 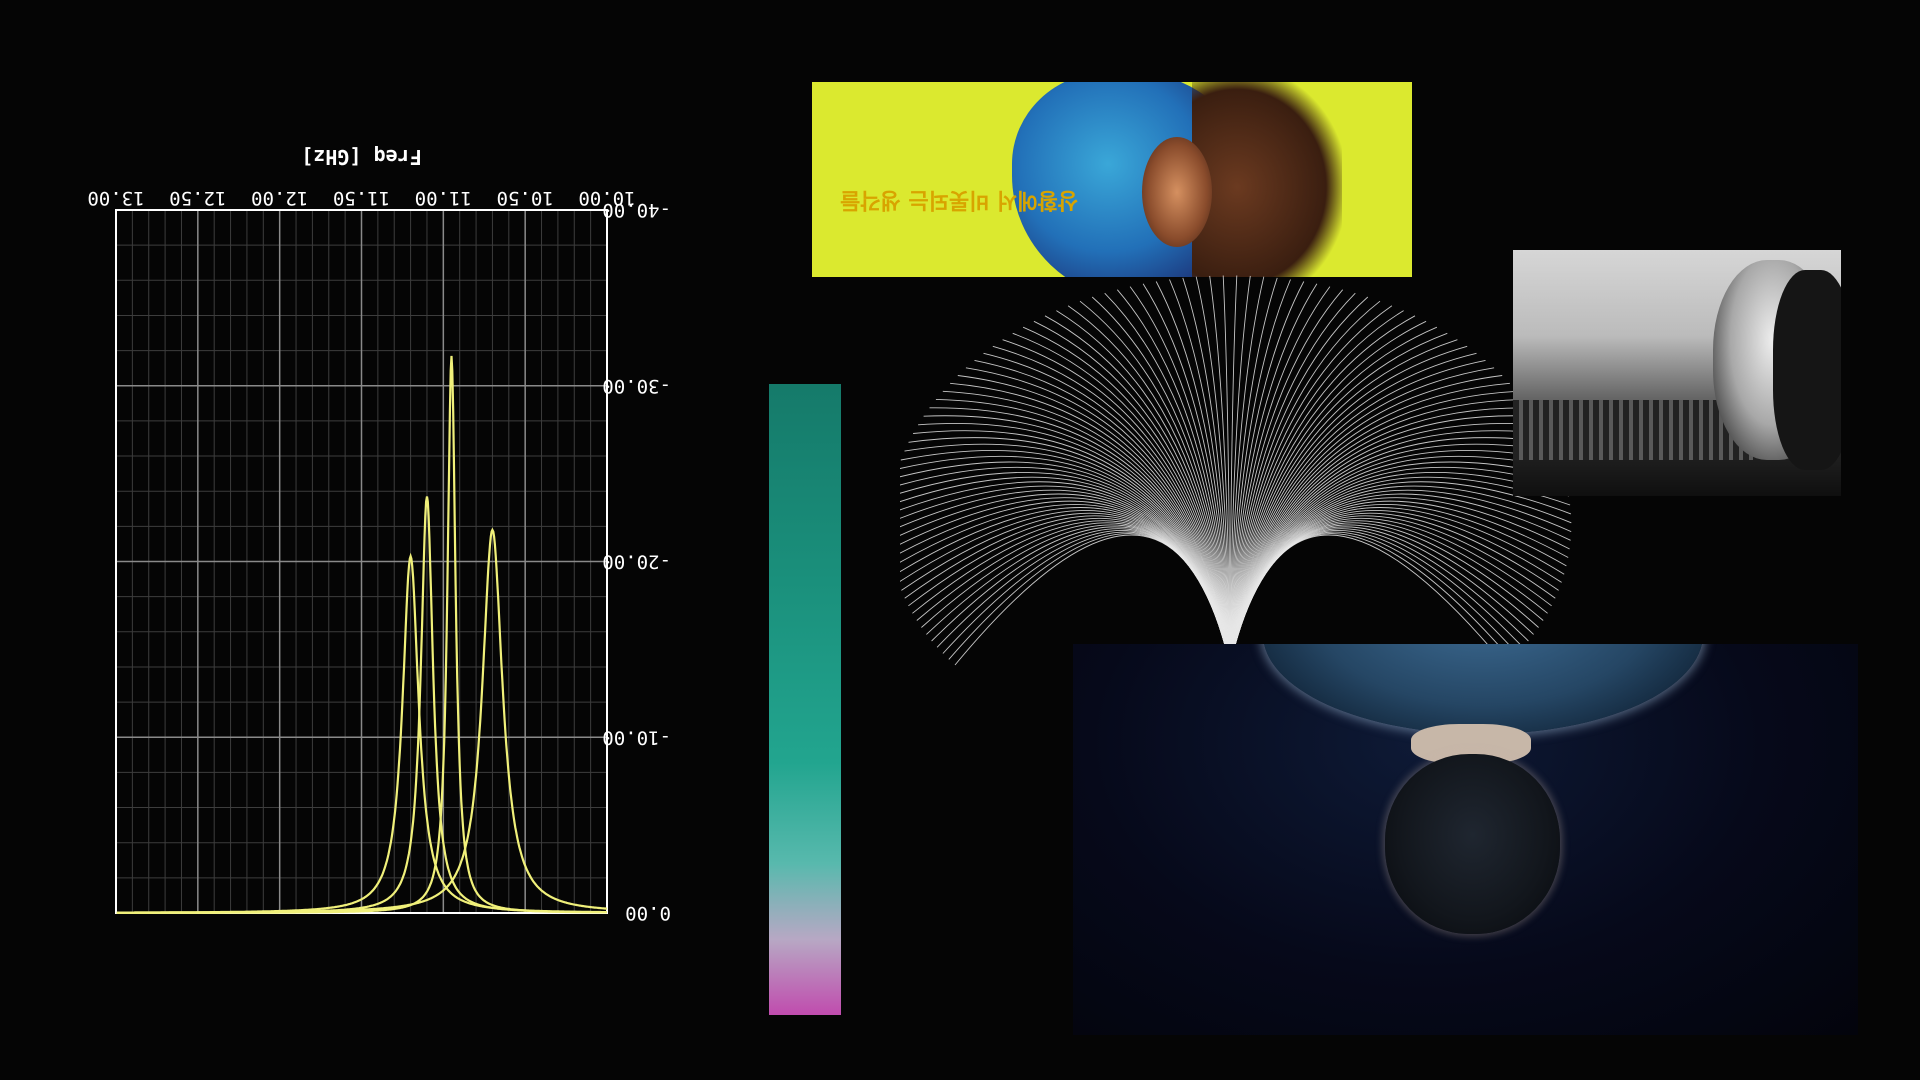 I want to click on x-axis-label: Freq [GHz], so click(x=361, y=157).